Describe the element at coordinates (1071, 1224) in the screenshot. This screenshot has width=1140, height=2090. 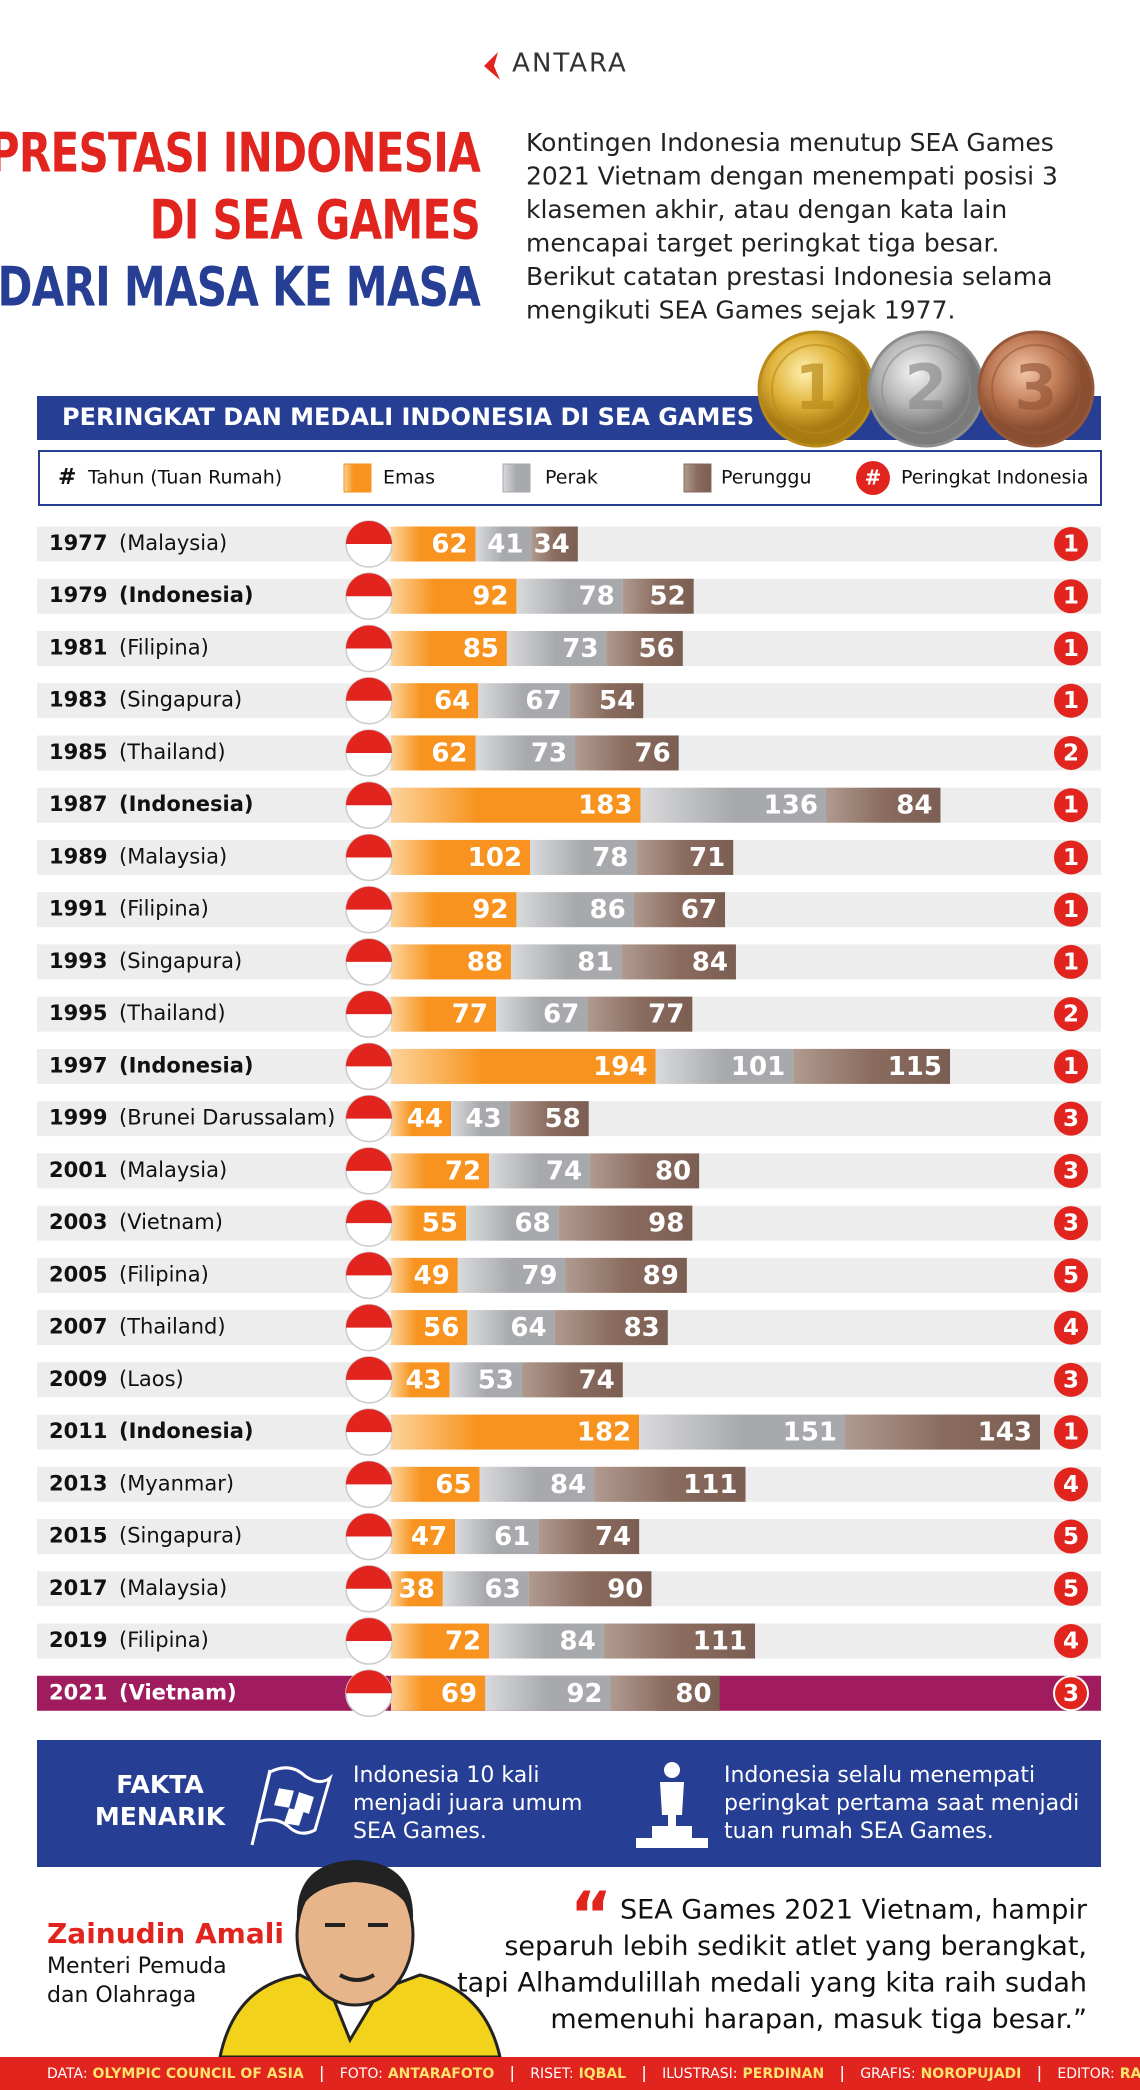
I see `rank-label: 3` at that location.